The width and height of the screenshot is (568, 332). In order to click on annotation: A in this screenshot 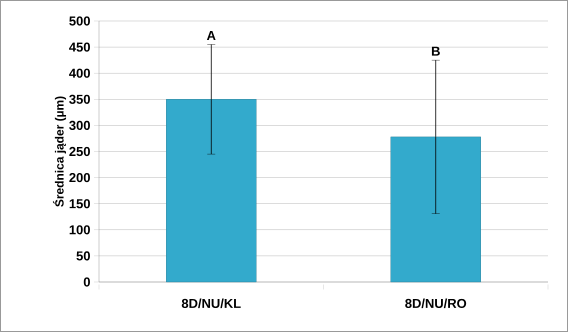, I will do `click(211, 35)`.